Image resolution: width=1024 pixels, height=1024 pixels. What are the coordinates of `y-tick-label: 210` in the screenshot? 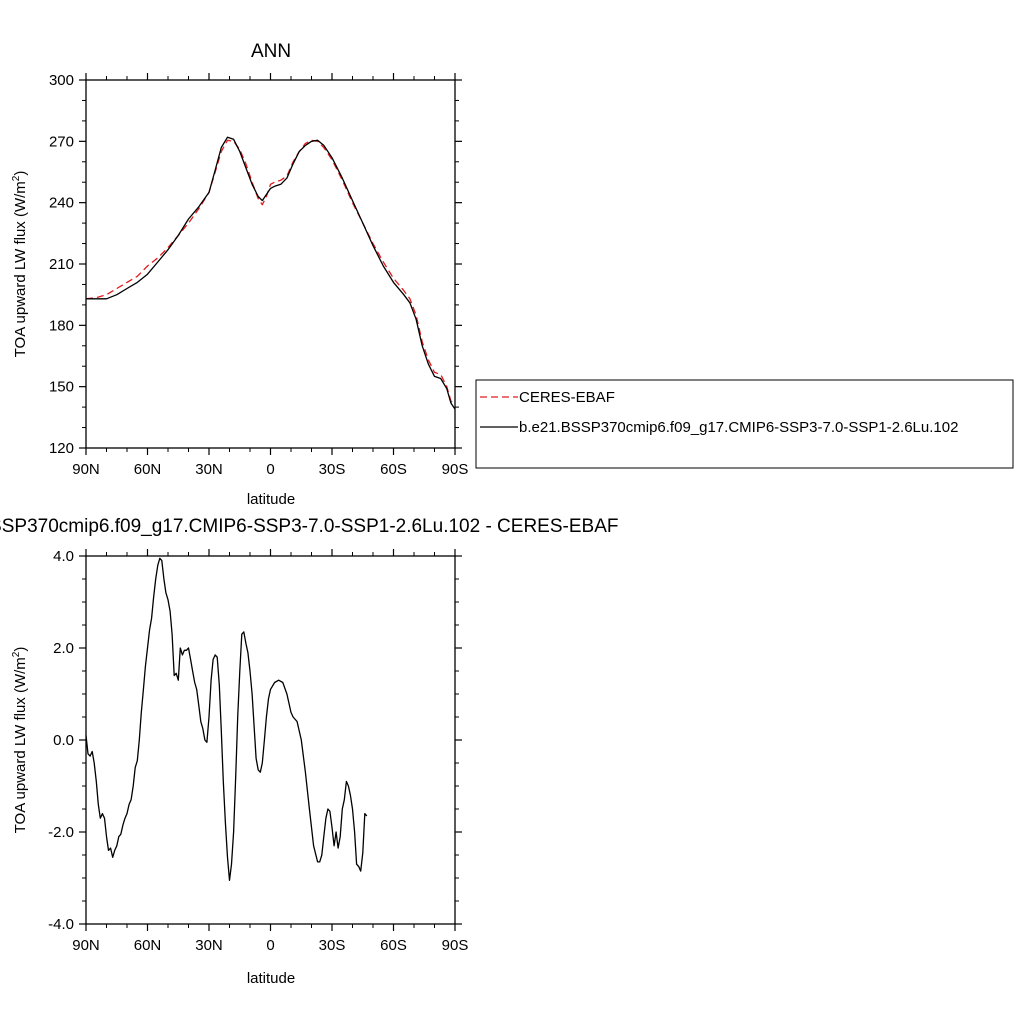 It's located at (61, 264).